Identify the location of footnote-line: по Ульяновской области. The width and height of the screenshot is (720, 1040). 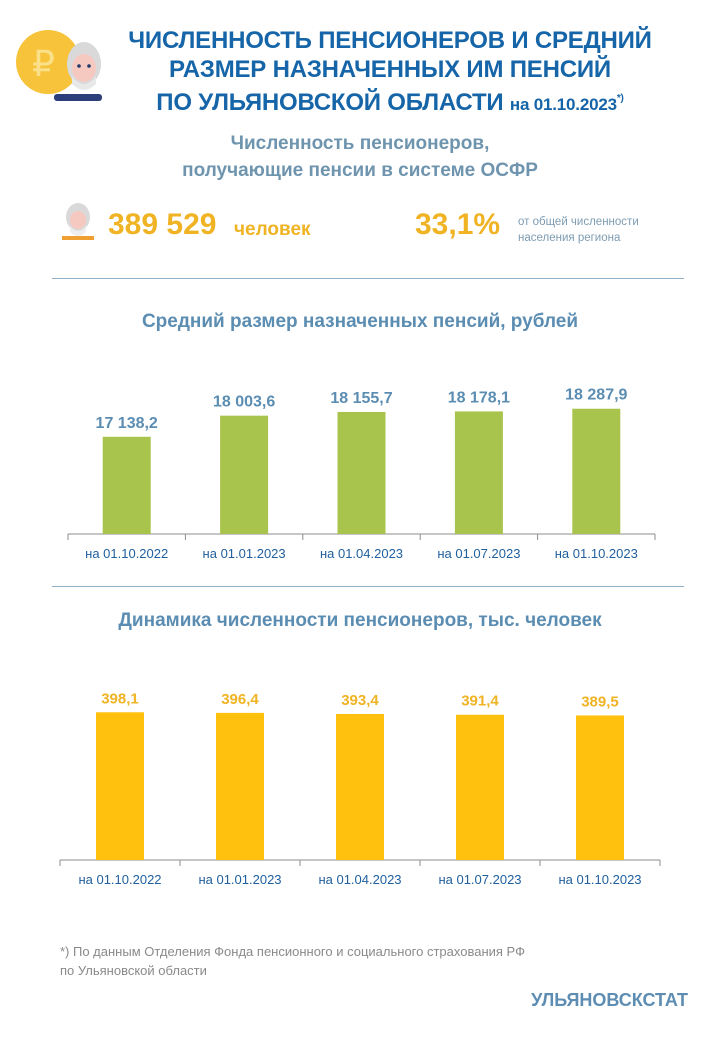
(133, 970).